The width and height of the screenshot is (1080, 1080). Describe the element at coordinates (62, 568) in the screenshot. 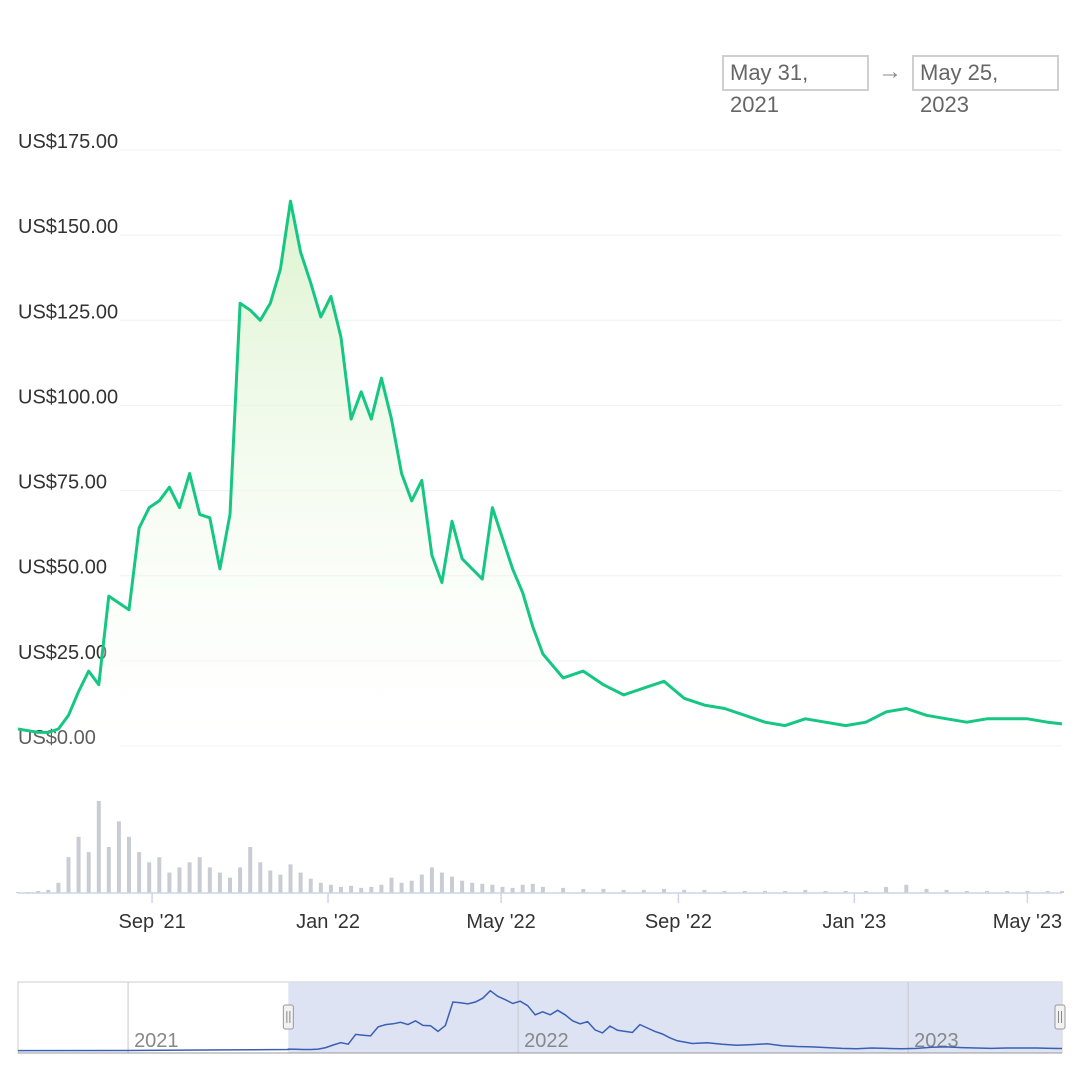

I see `y-tick-label: US$50.00` at that location.